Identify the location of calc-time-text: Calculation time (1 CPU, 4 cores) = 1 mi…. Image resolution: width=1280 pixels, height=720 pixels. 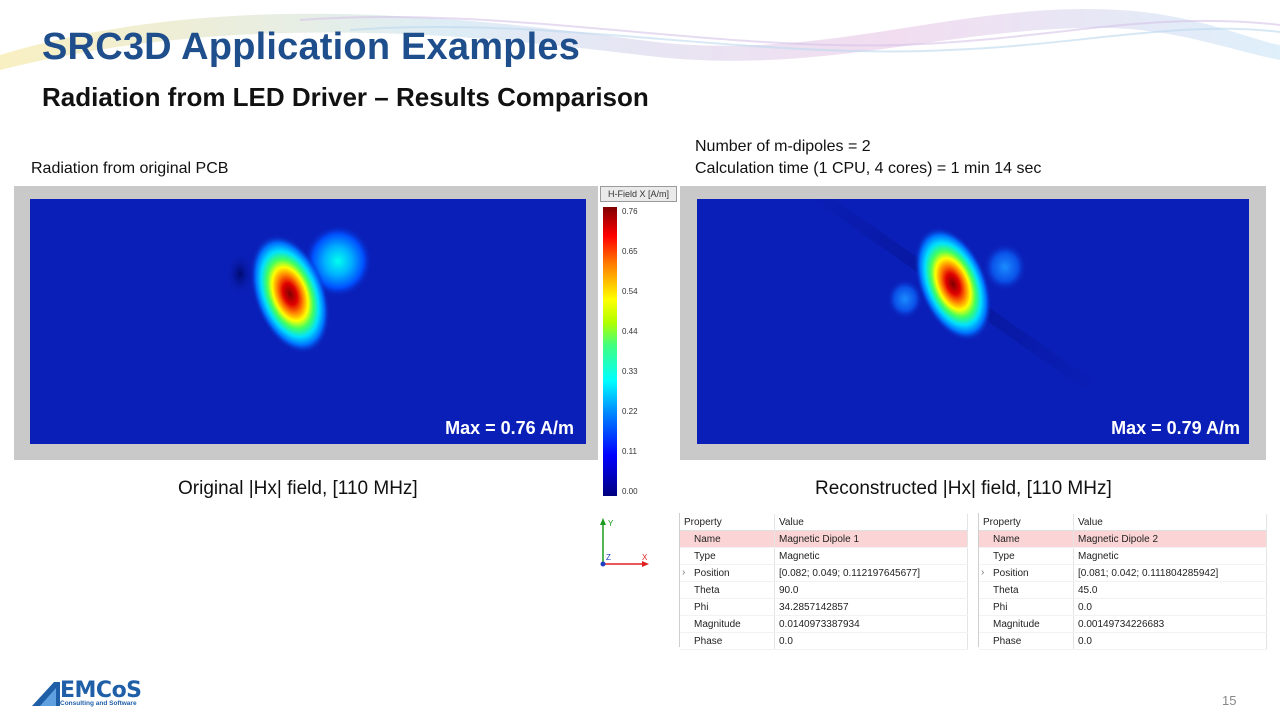
(868, 168).